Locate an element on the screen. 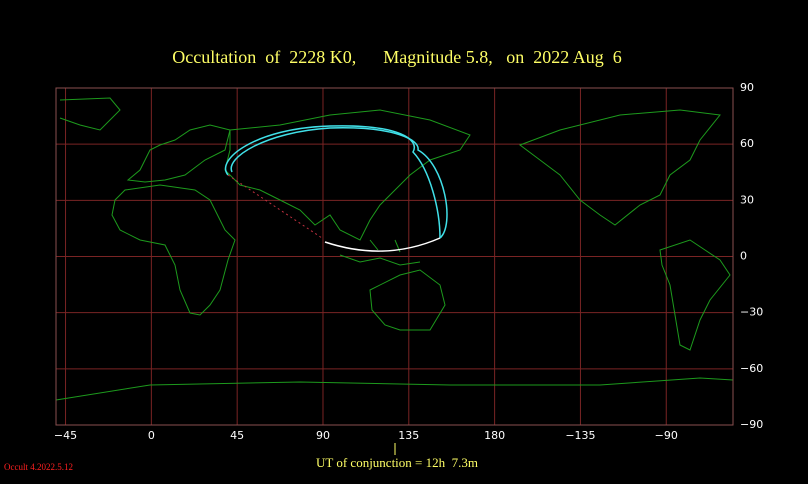  path-limit-south is located at coordinates (339, 183).